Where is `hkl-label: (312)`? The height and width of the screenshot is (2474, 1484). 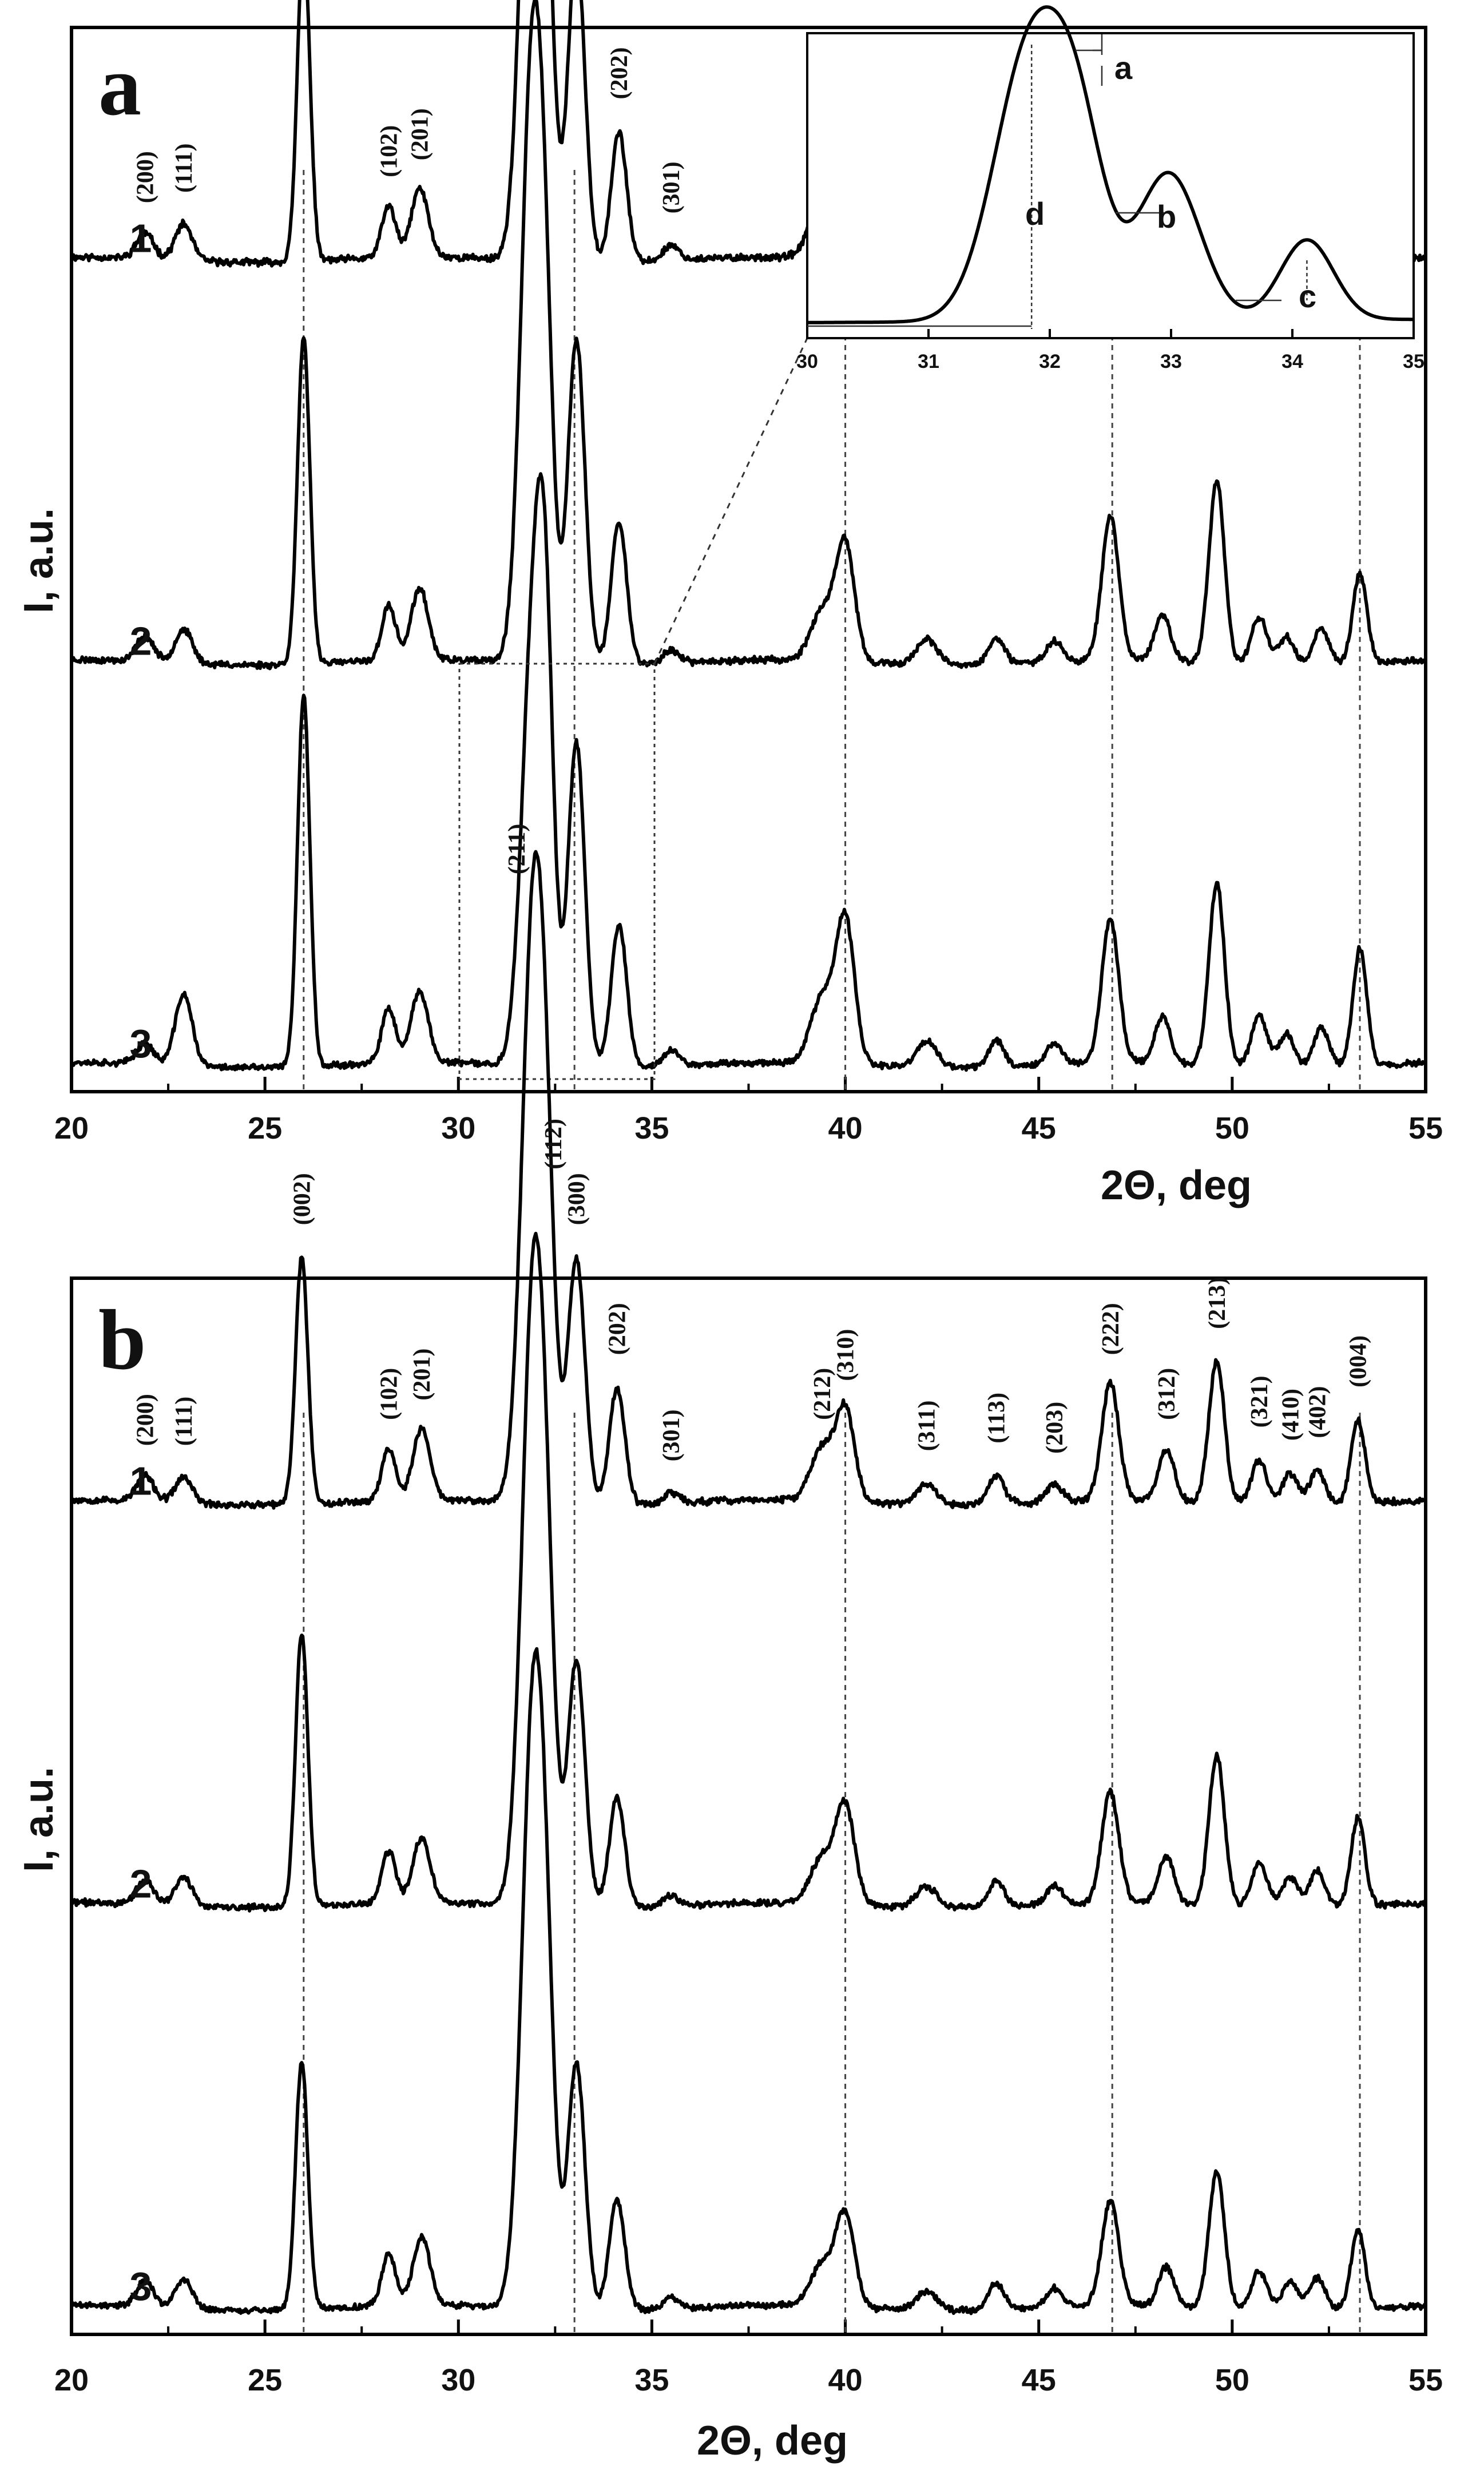
hkl-label: (312) is located at coordinates (1167, 1394).